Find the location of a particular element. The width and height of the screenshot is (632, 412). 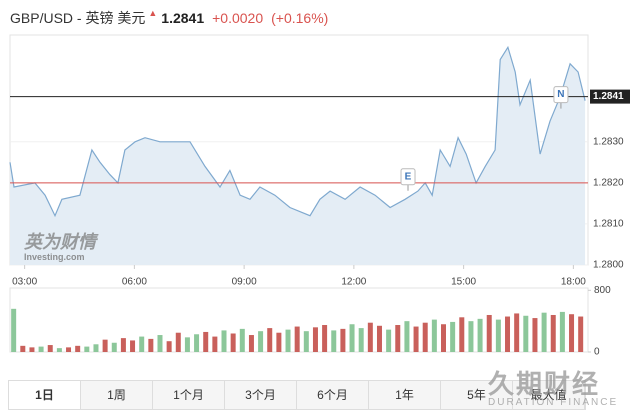

up-arrow: ▲ is located at coordinates (153, 13).